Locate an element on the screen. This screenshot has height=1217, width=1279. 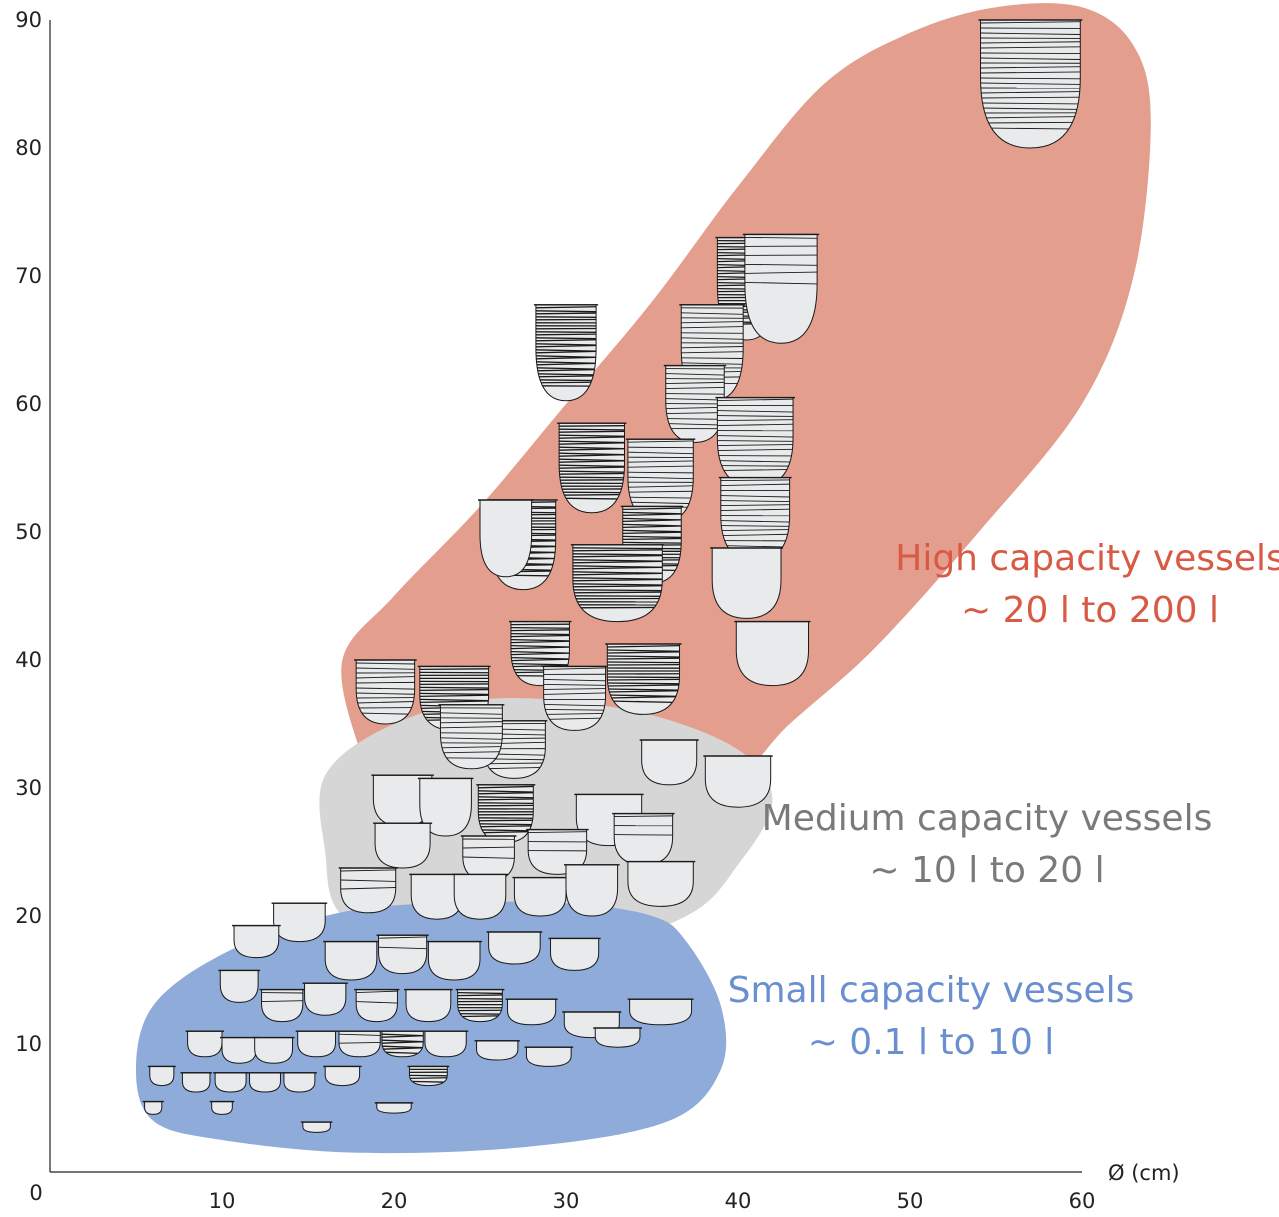
x-tick-label: 20 is located at coordinates (394, 1201).